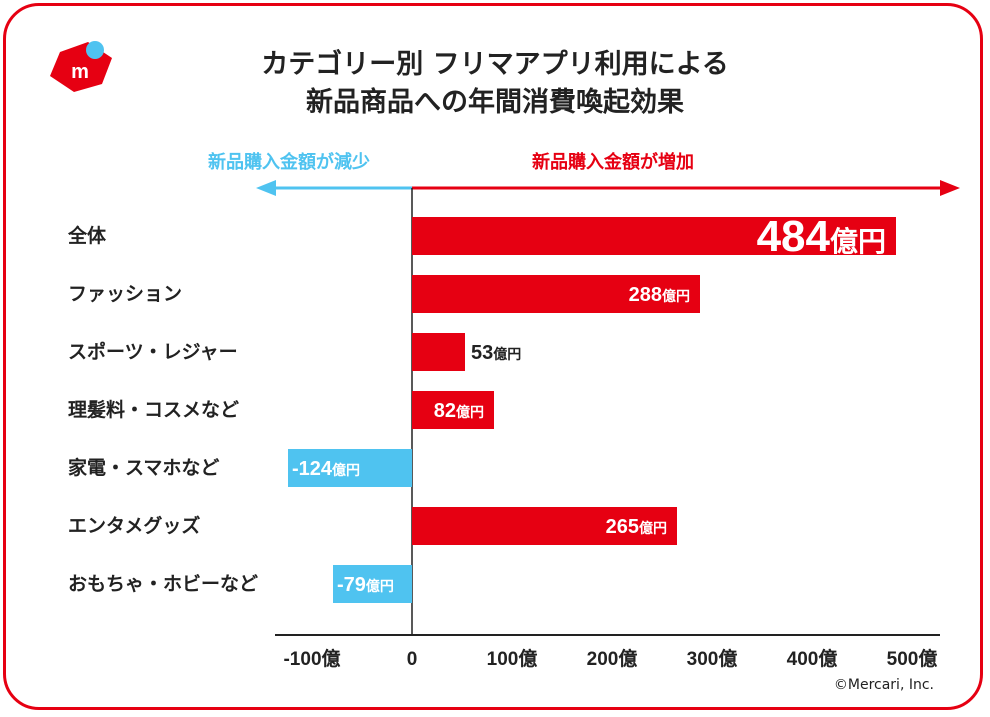  What do you see at coordinates (311, 658) in the screenshot?
I see `x-tick-label: -100億` at bounding box center [311, 658].